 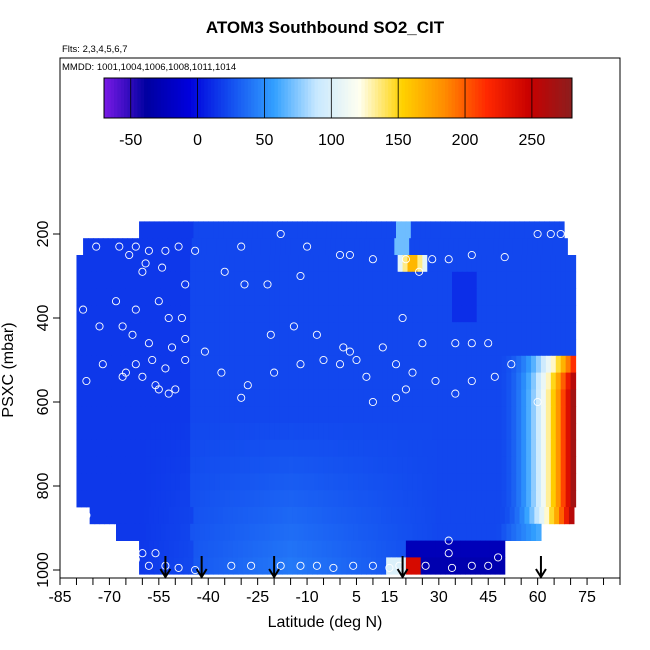 I want to click on colorbar-frame, so click(x=338, y=98).